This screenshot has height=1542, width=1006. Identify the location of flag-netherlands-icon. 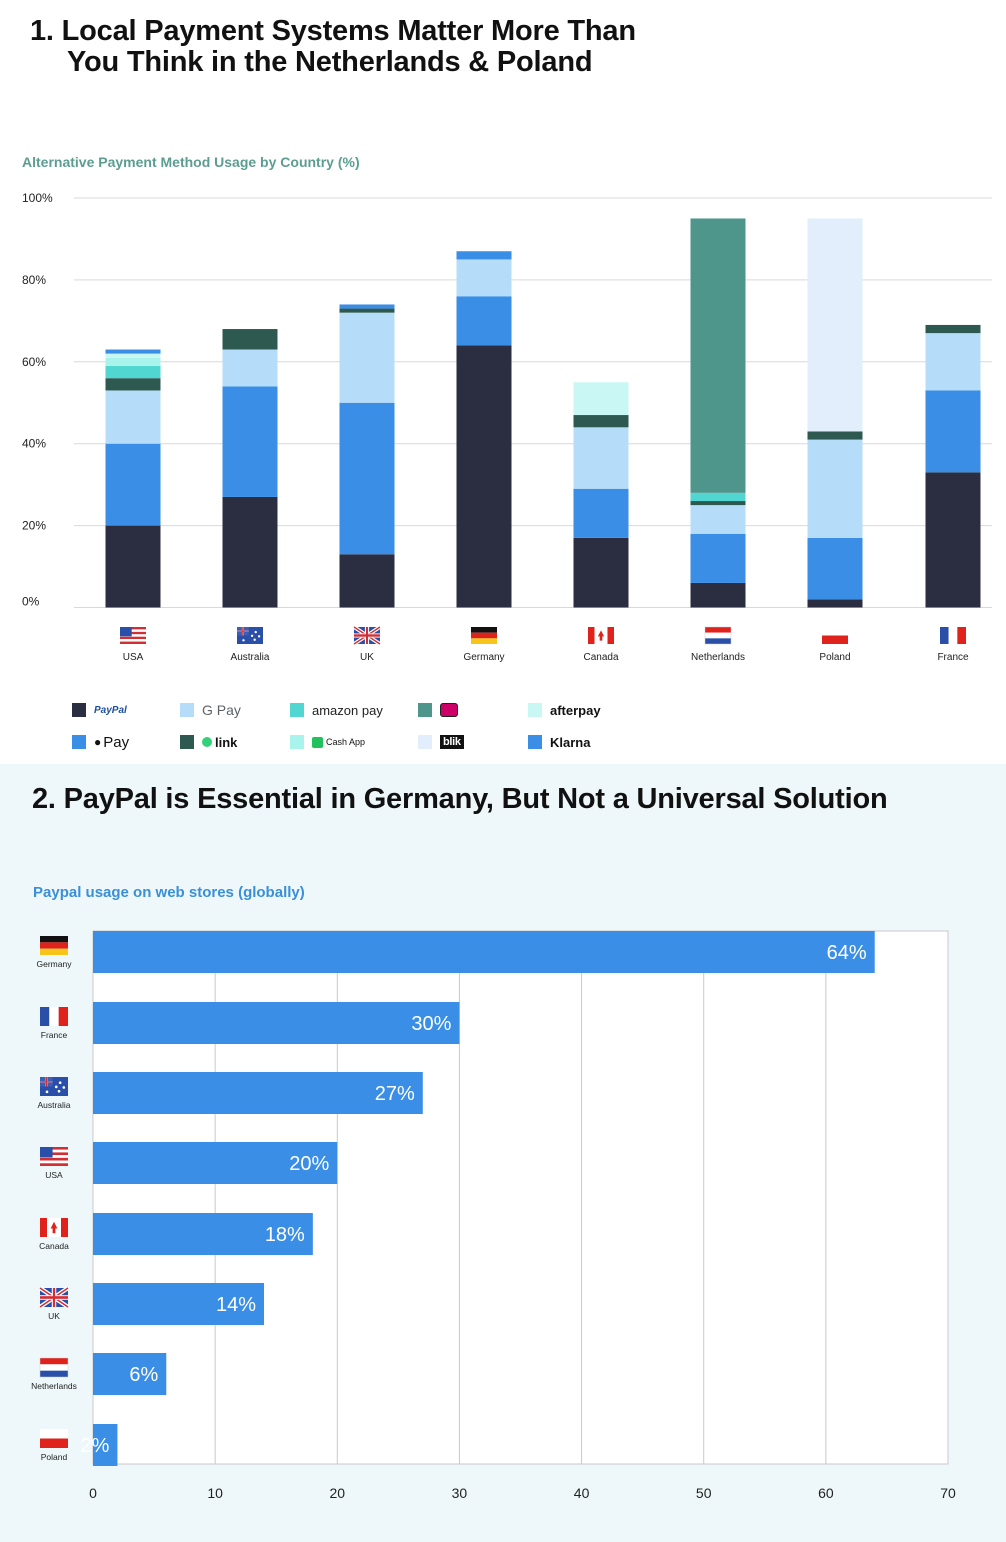
(718, 635).